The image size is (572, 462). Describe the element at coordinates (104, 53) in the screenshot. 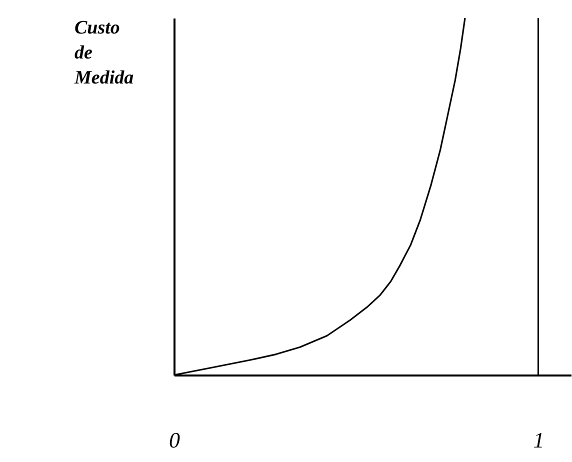

I see `y-axis-title: Custo de Medida` at that location.